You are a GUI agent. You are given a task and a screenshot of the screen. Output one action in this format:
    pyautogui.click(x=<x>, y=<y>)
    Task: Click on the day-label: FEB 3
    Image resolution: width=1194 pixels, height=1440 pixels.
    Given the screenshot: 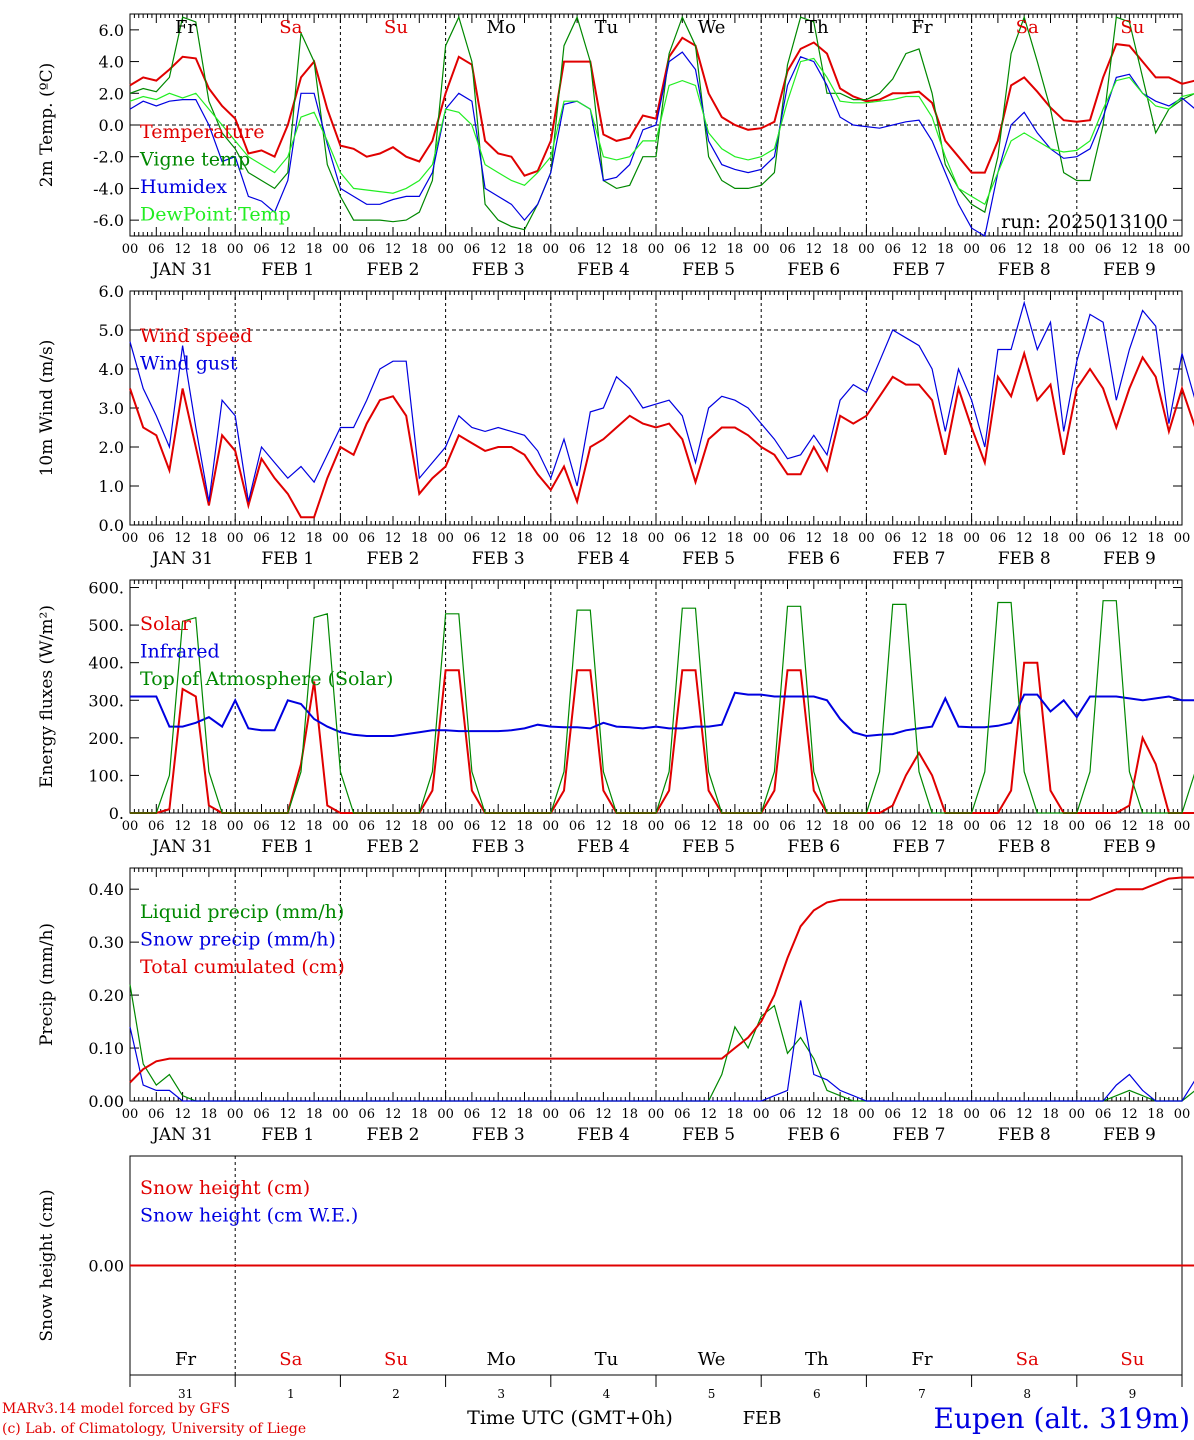 What is the action you would take?
    pyautogui.click(x=498, y=270)
    